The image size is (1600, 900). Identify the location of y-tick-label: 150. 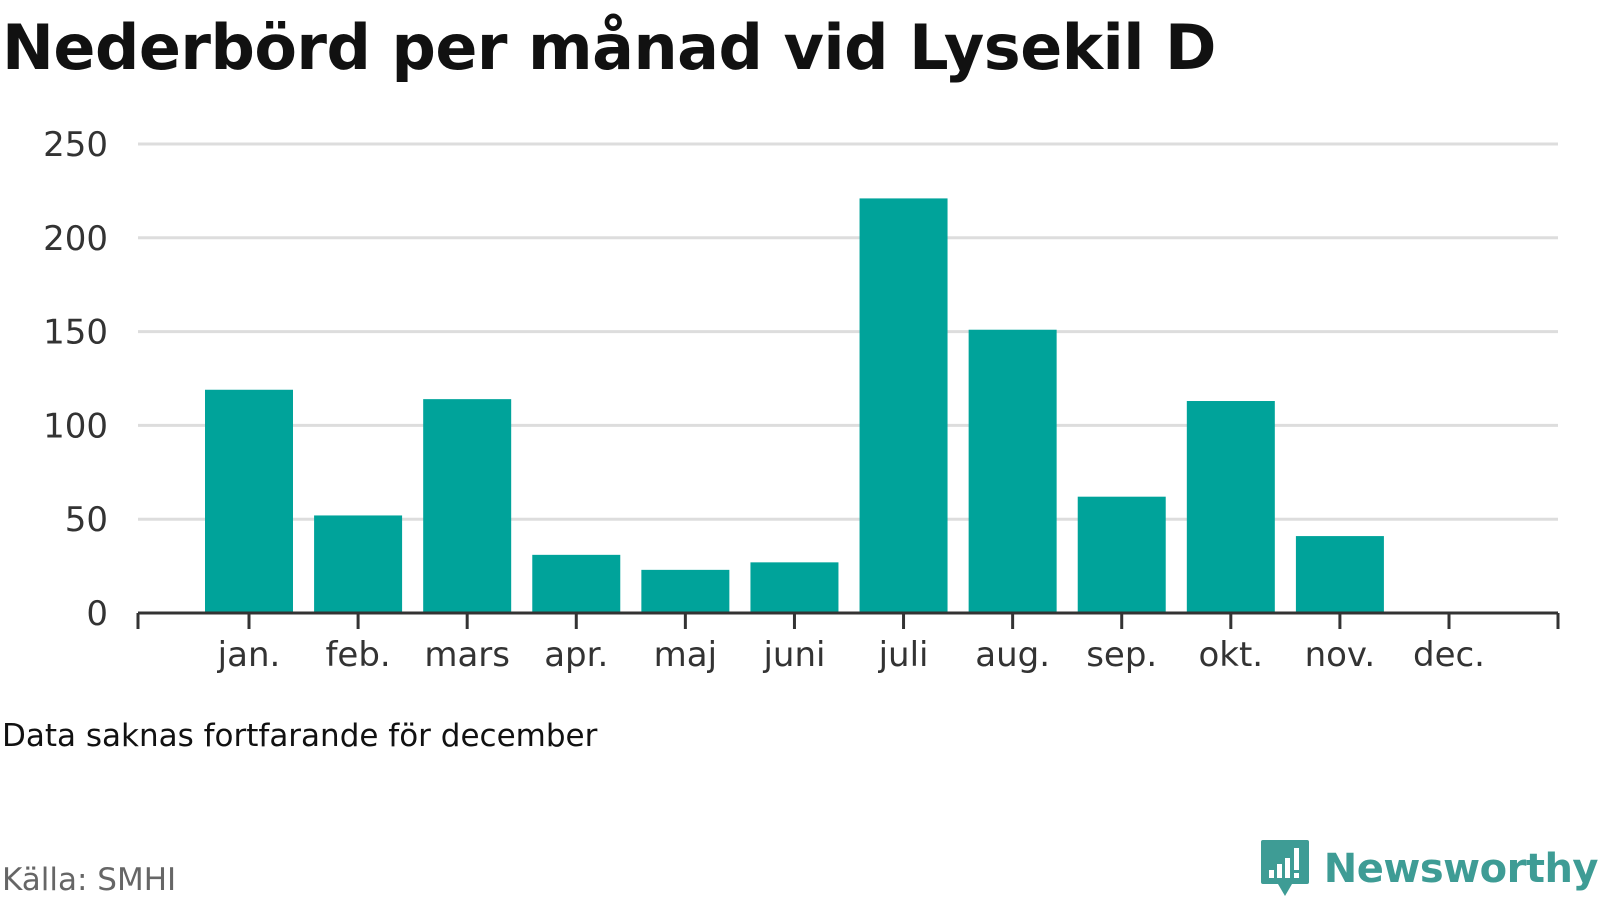
(75, 333).